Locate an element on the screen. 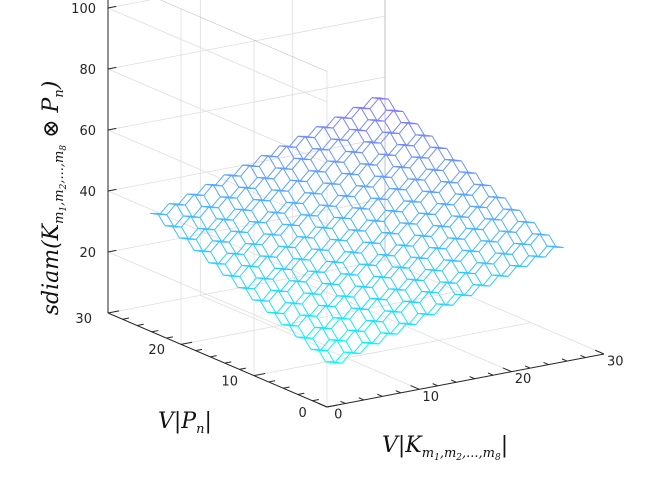  y-tick-mark is located at coordinates (259, 375).